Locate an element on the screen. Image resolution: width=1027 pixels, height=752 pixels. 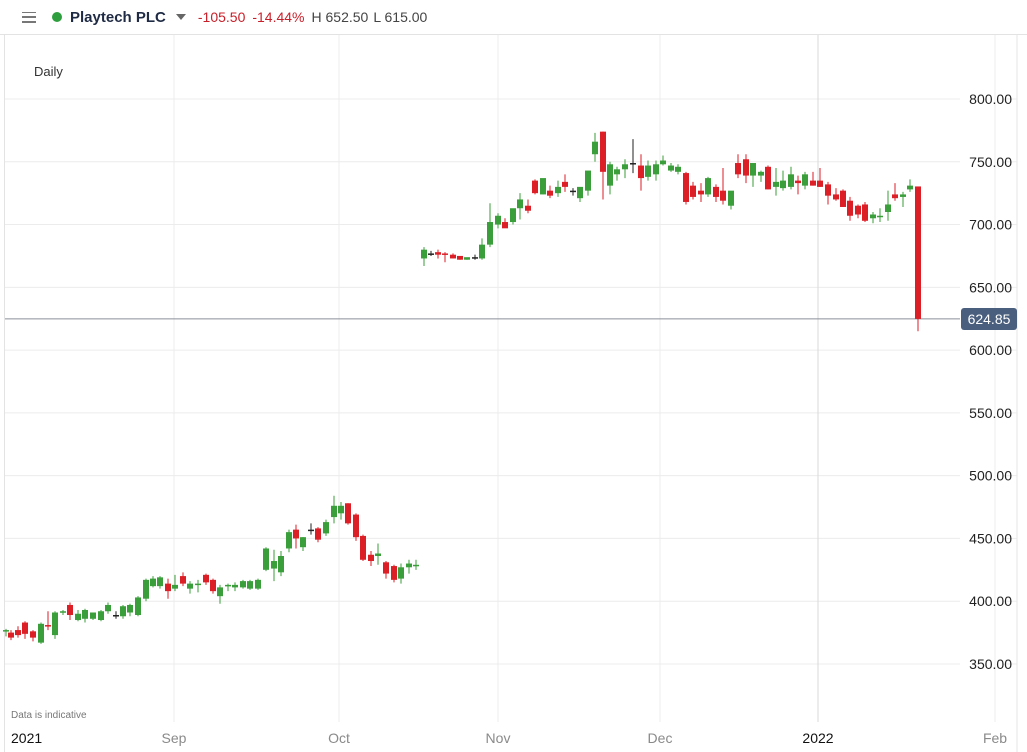
x-axis-tick-label: Nov is located at coordinates (498, 738).